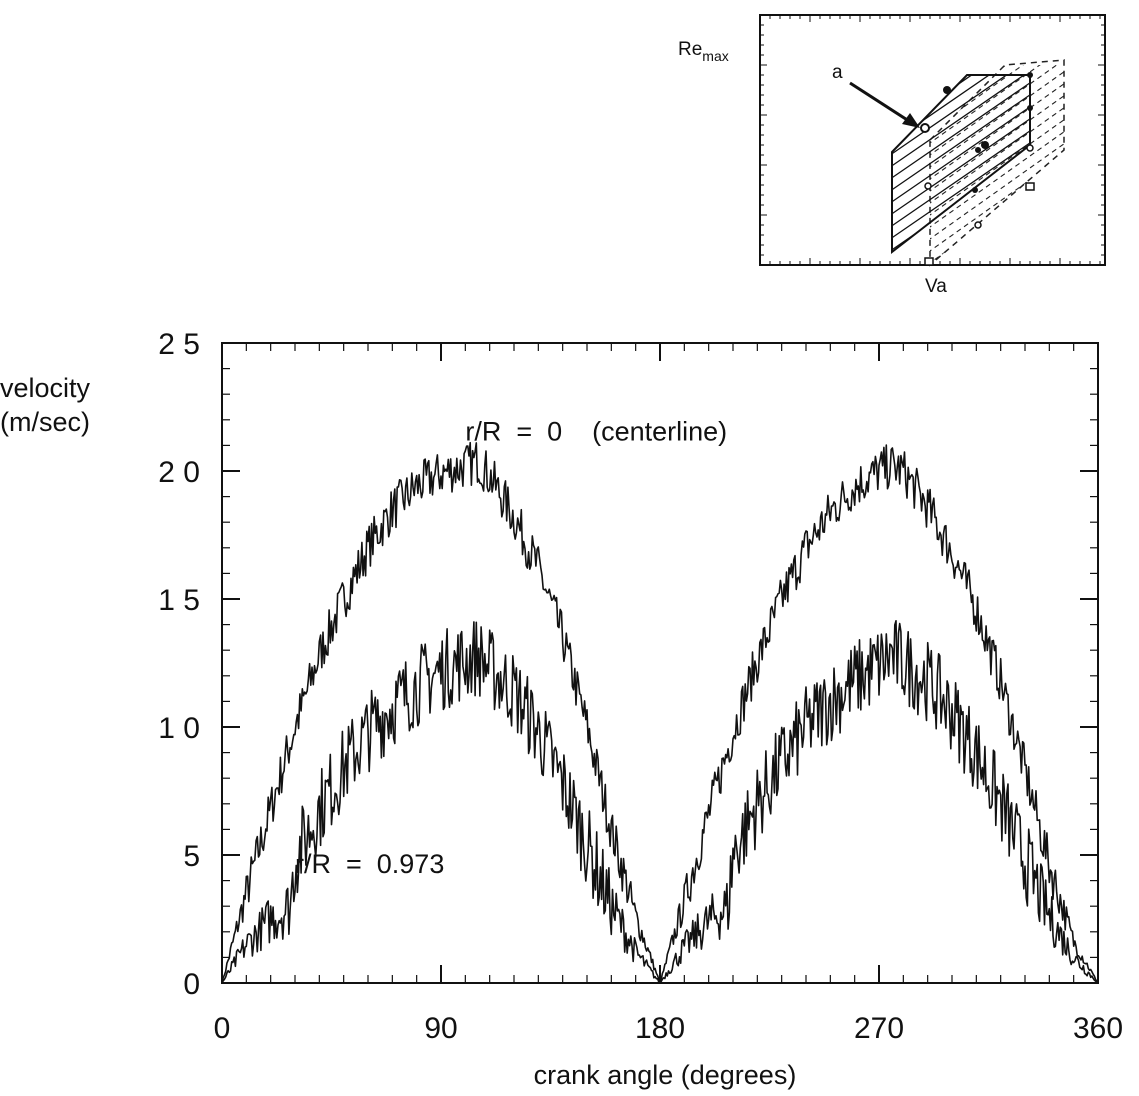  What do you see at coordinates (1098, 1028) in the screenshot?
I see `x-tick-label: 360` at bounding box center [1098, 1028].